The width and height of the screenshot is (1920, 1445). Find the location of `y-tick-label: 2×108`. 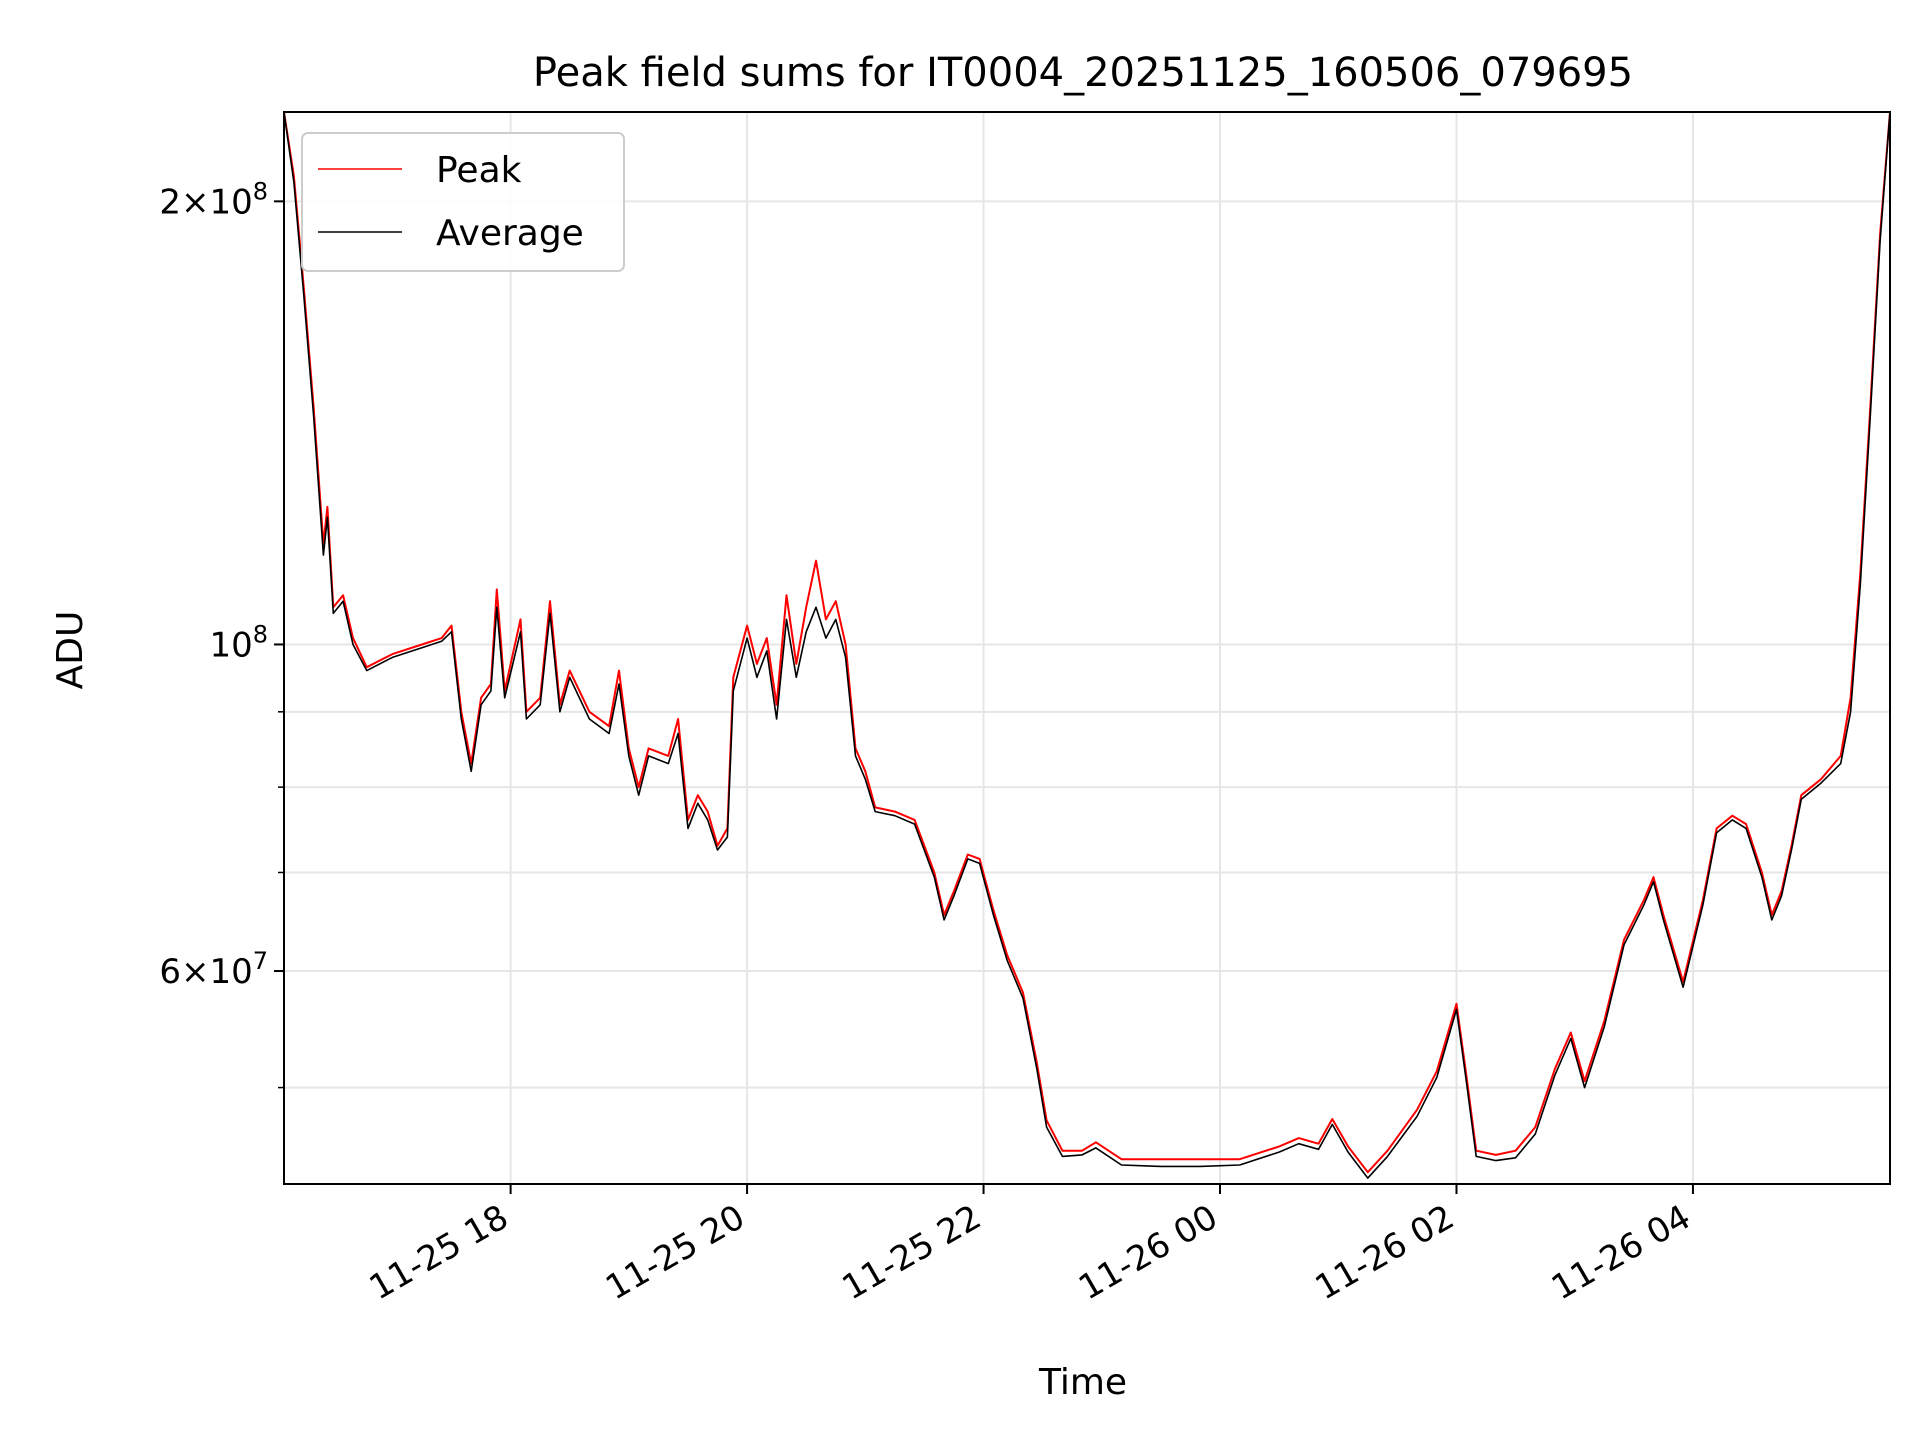

y-tick-label: 2×108 is located at coordinates (213, 199).